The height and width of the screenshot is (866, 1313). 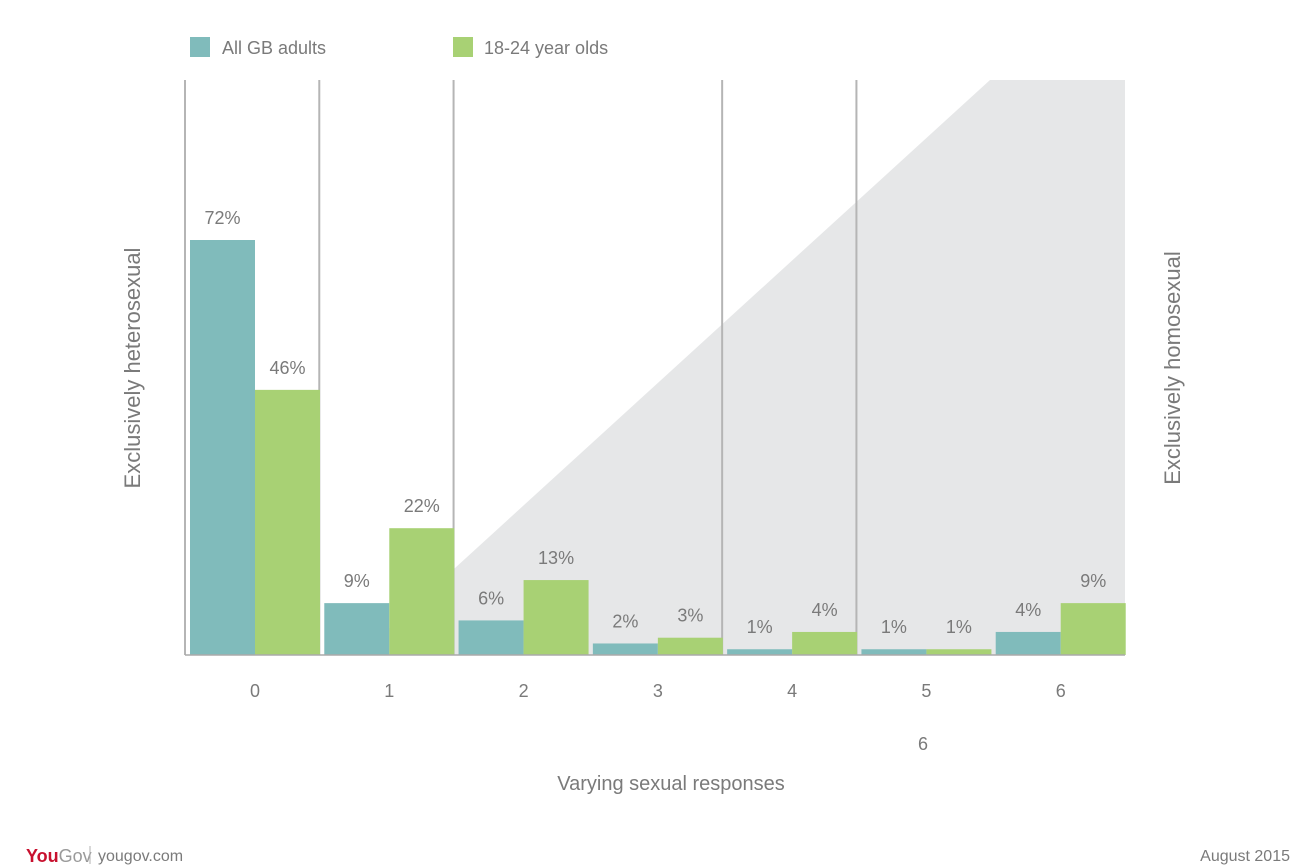 What do you see at coordinates (140, 856) in the screenshot?
I see `footer-site: yougov.com` at bounding box center [140, 856].